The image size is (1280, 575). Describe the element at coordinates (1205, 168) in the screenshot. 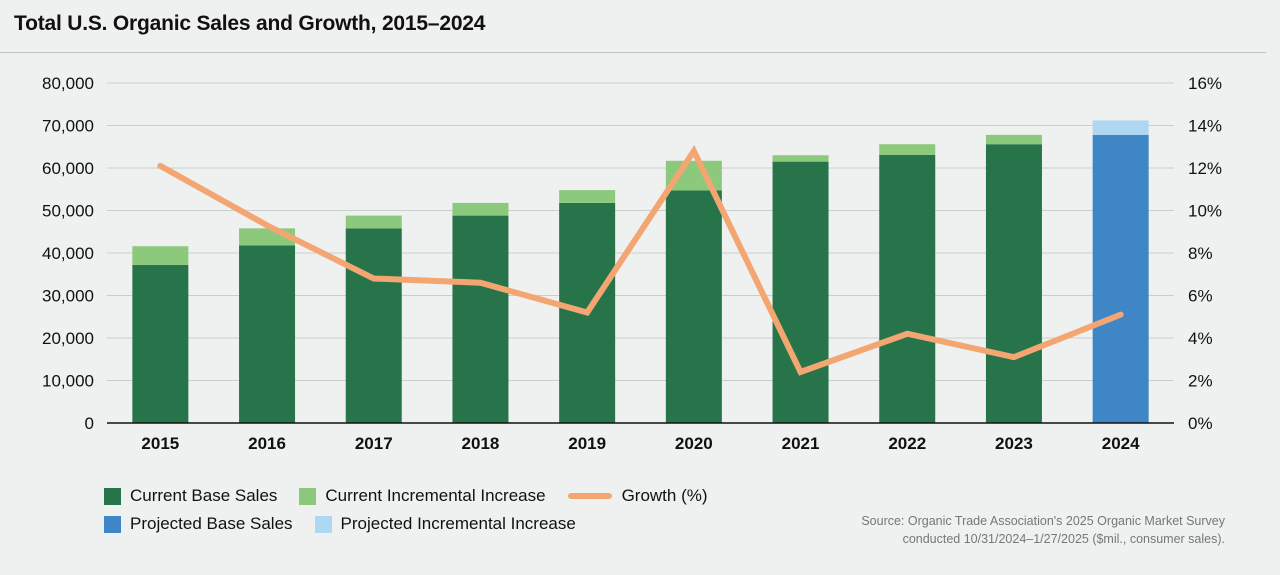

I see `y2-tick-label: 12%` at that location.